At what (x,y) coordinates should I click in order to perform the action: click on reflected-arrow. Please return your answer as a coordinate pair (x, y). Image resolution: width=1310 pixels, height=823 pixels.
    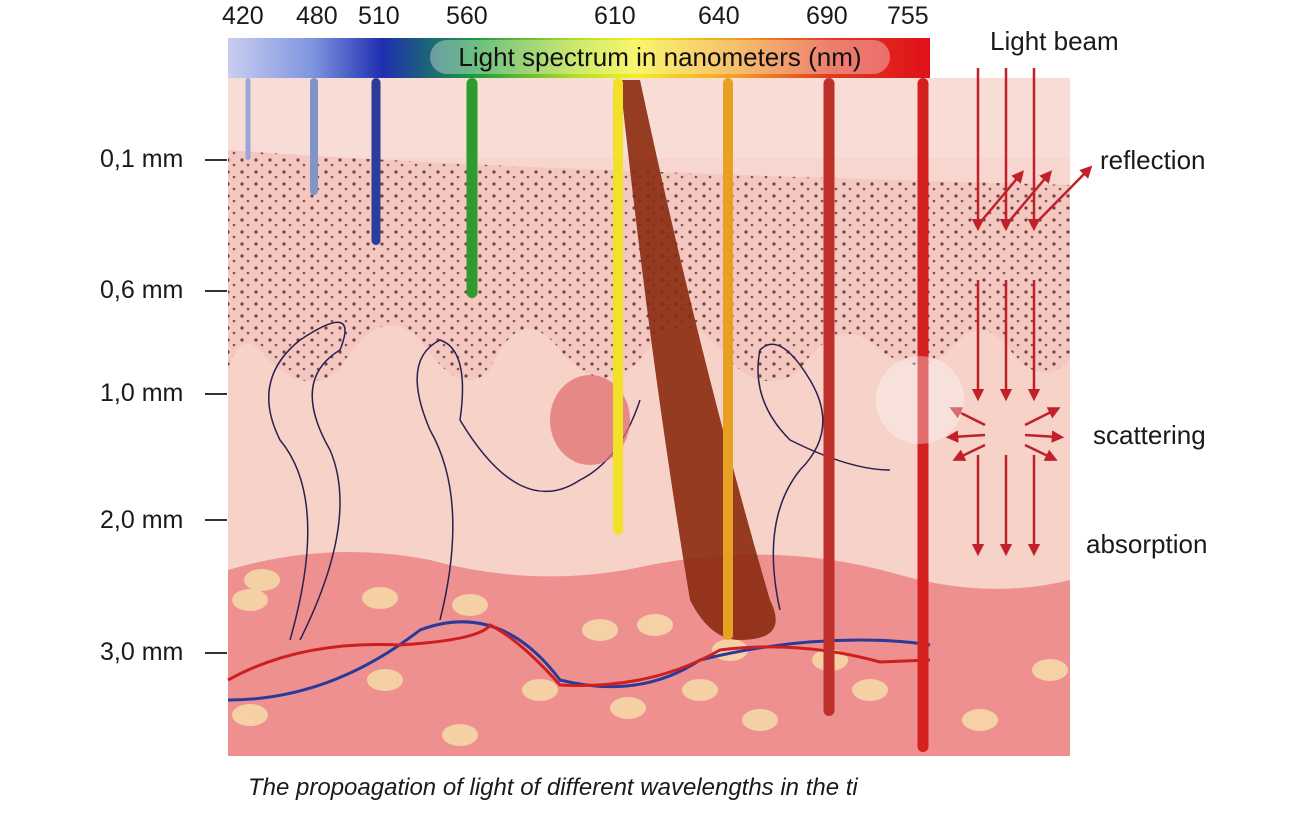
    Looking at the image, I should click on (1063, 195).